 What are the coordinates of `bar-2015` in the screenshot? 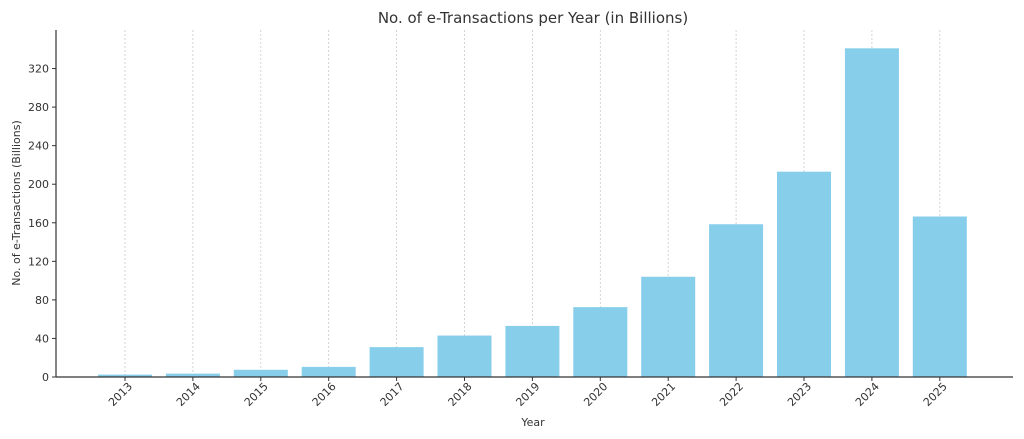 It's located at (260, 373).